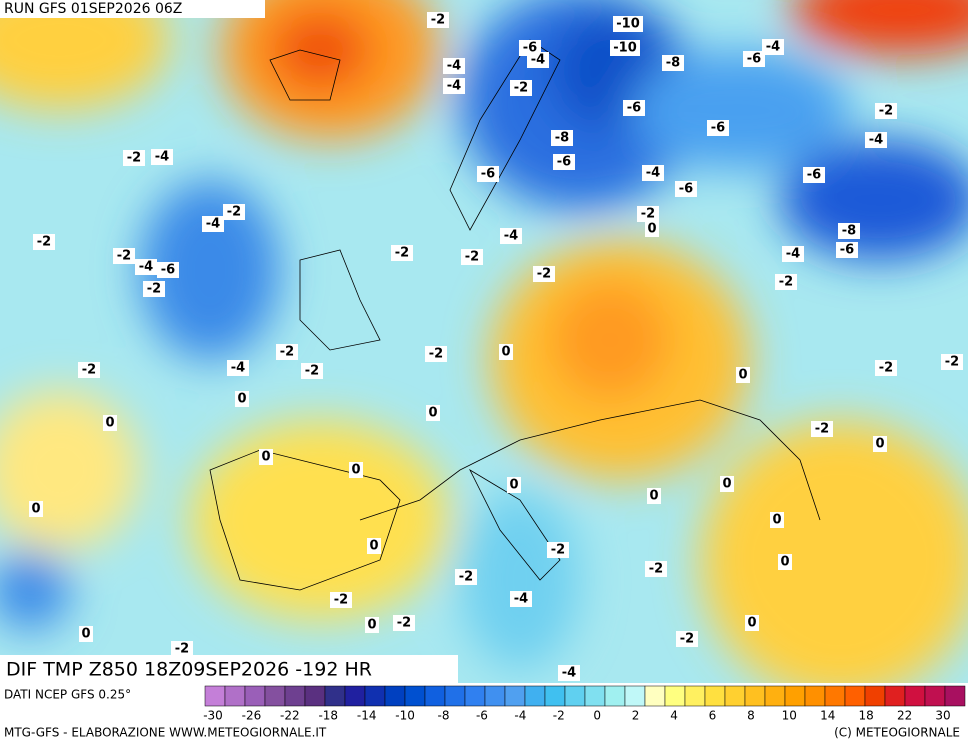  What do you see at coordinates (444, 716) in the screenshot?
I see `colorbar-tick-label: -8` at bounding box center [444, 716].